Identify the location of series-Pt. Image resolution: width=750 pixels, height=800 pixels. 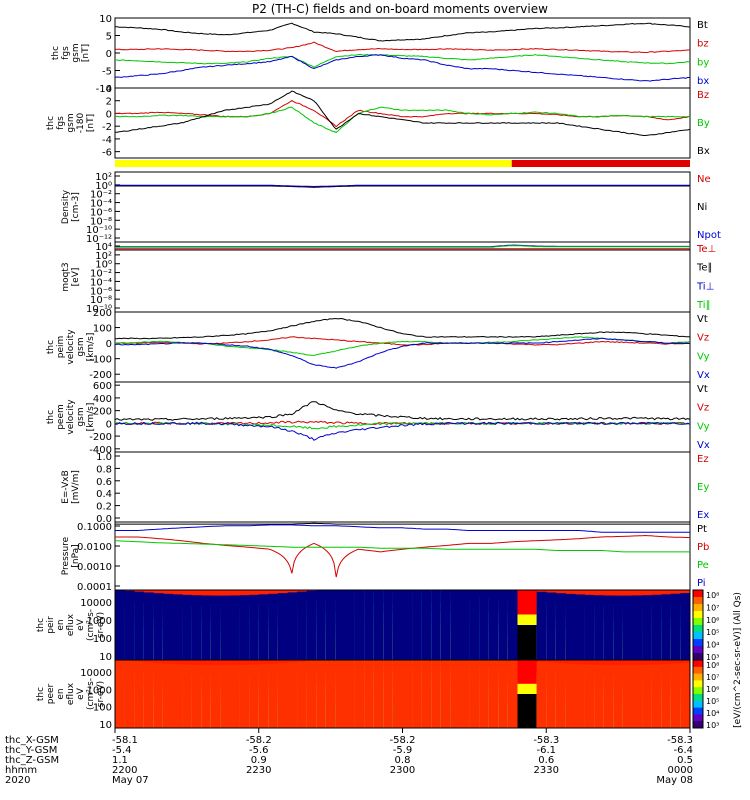
(402, 523).